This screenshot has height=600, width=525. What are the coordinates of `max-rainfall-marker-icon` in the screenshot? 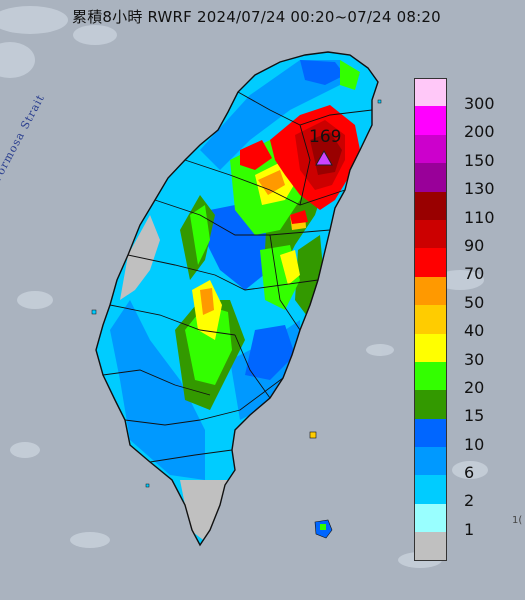 It's located at (324, 157).